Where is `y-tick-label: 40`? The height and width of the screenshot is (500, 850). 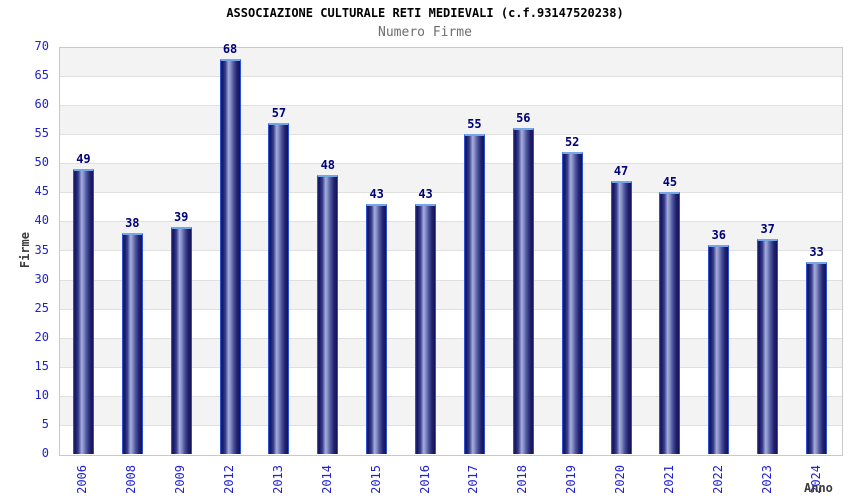
y-tick-label: 40 is located at coordinates (41, 220).